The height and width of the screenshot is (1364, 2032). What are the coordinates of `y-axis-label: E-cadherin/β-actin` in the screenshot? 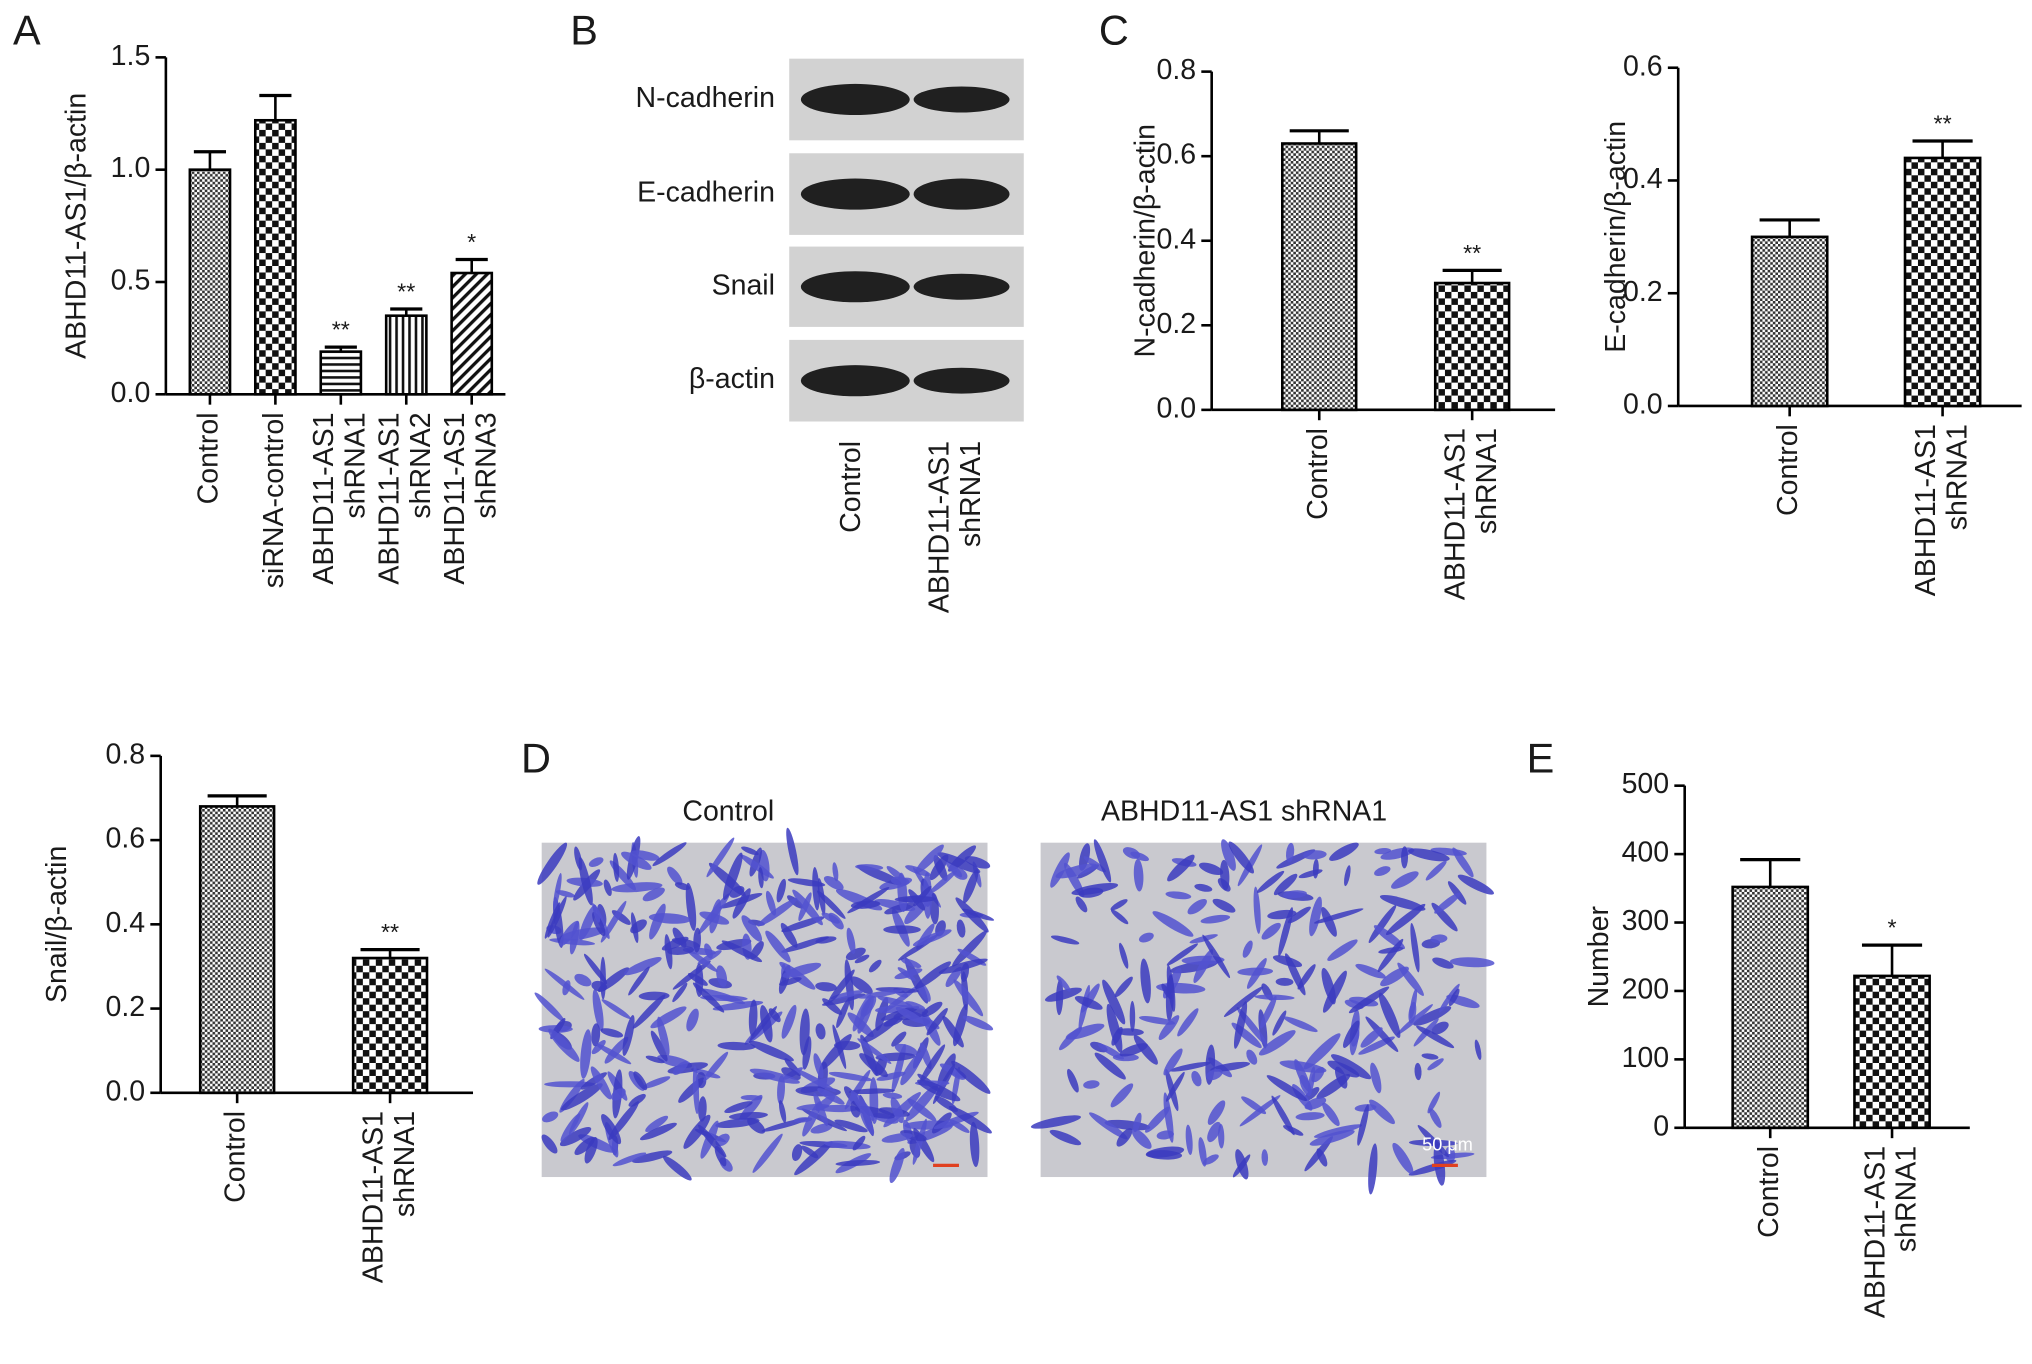 It's located at (1616, 237).